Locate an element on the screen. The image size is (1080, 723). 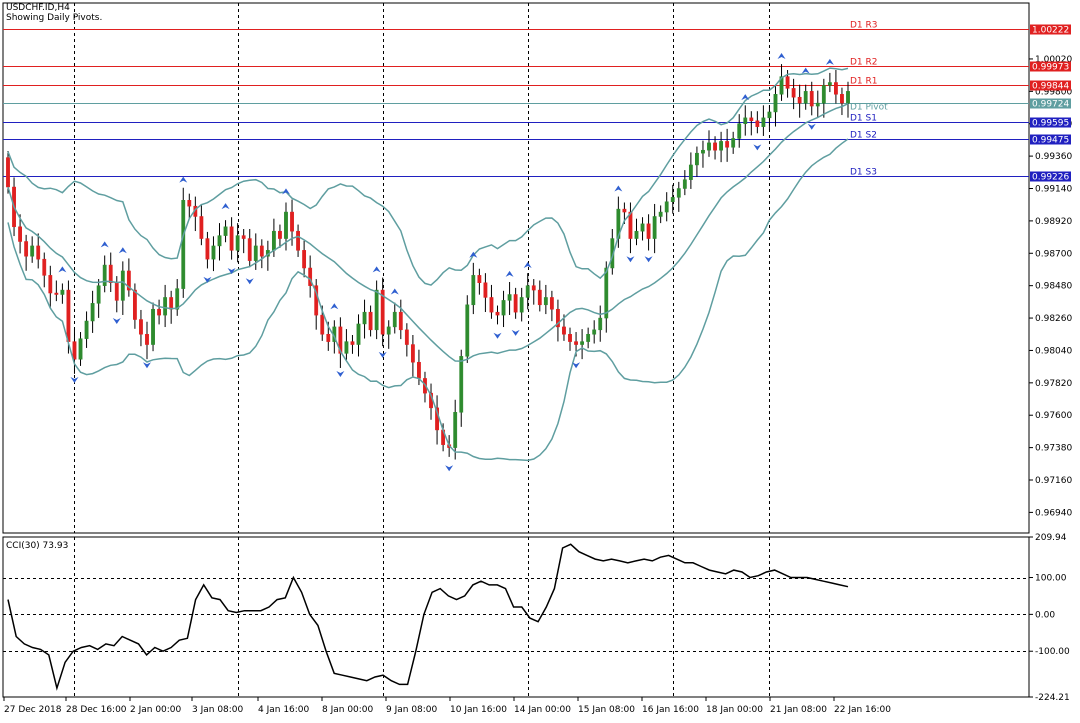
pivot-price-label: 0.99595 is located at coordinates (1050, 124).